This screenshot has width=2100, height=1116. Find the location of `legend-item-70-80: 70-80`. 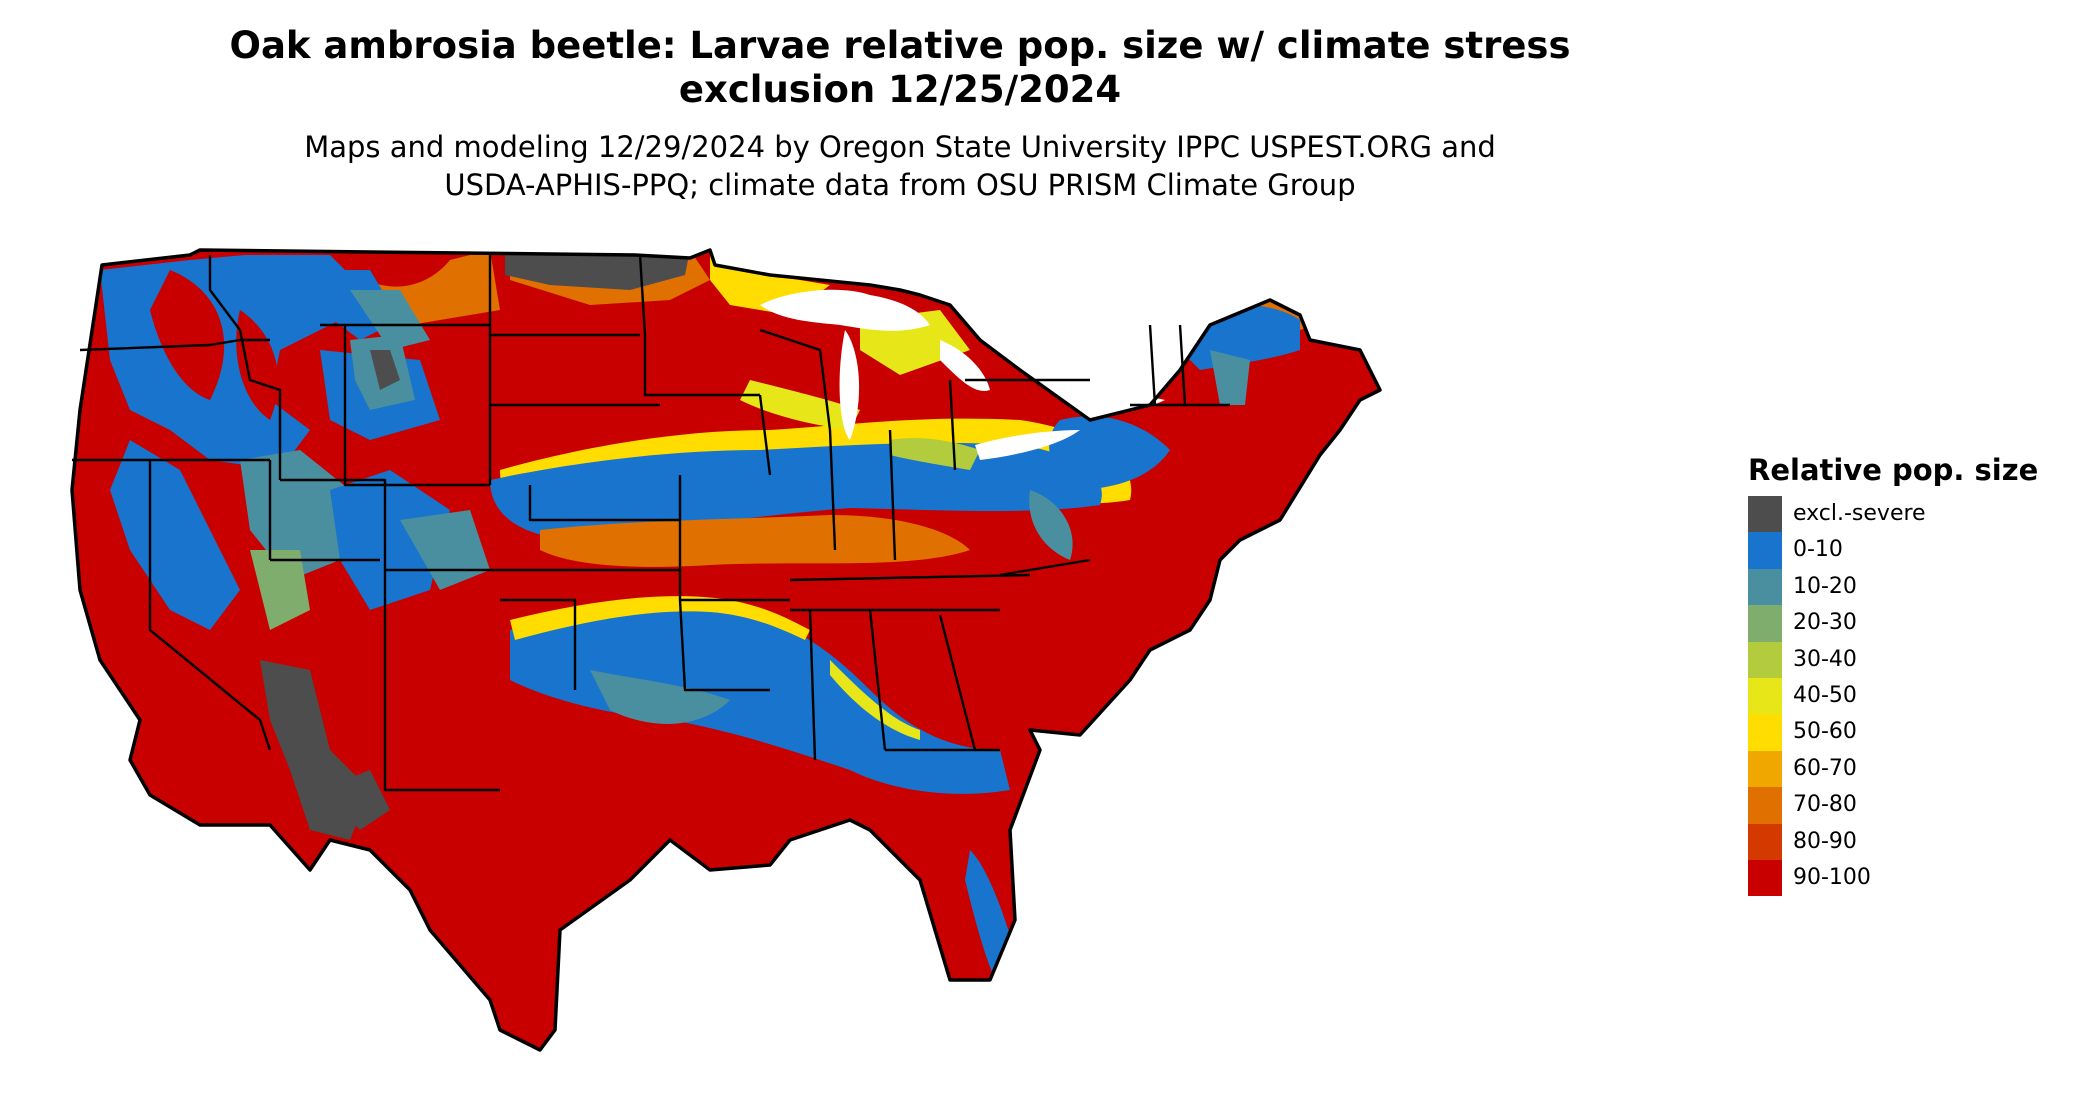

legend-item-70-80: 70-80 is located at coordinates (1913, 805).